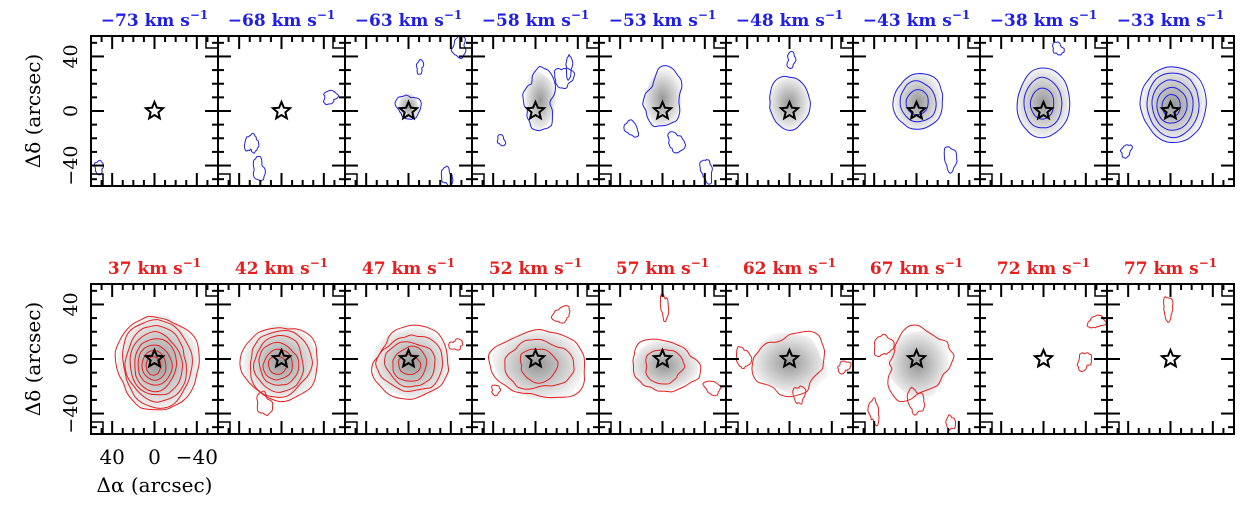  What do you see at coordinates (408, 19) in the screenshot?
I see `panel-velocity-label: −63 km s−1` at bounding box center [408, 19].